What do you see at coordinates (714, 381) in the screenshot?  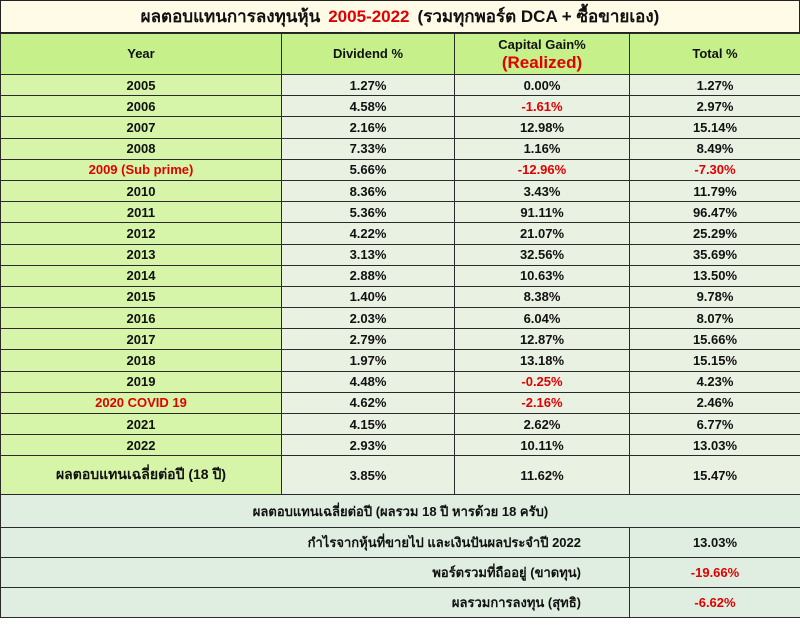 I see `total-cell: 4.23%` at bounding box center [714, 381].